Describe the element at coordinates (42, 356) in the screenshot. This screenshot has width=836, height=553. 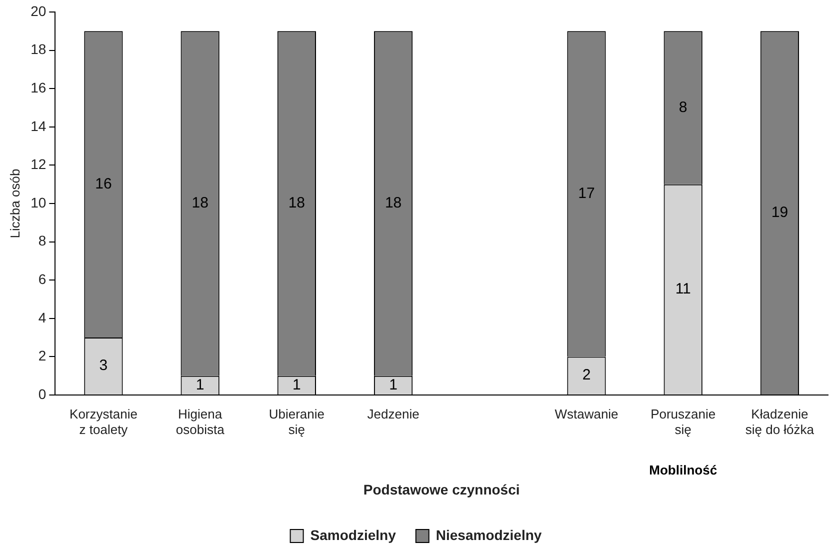
I see `y-tick-label: 2` at that location.